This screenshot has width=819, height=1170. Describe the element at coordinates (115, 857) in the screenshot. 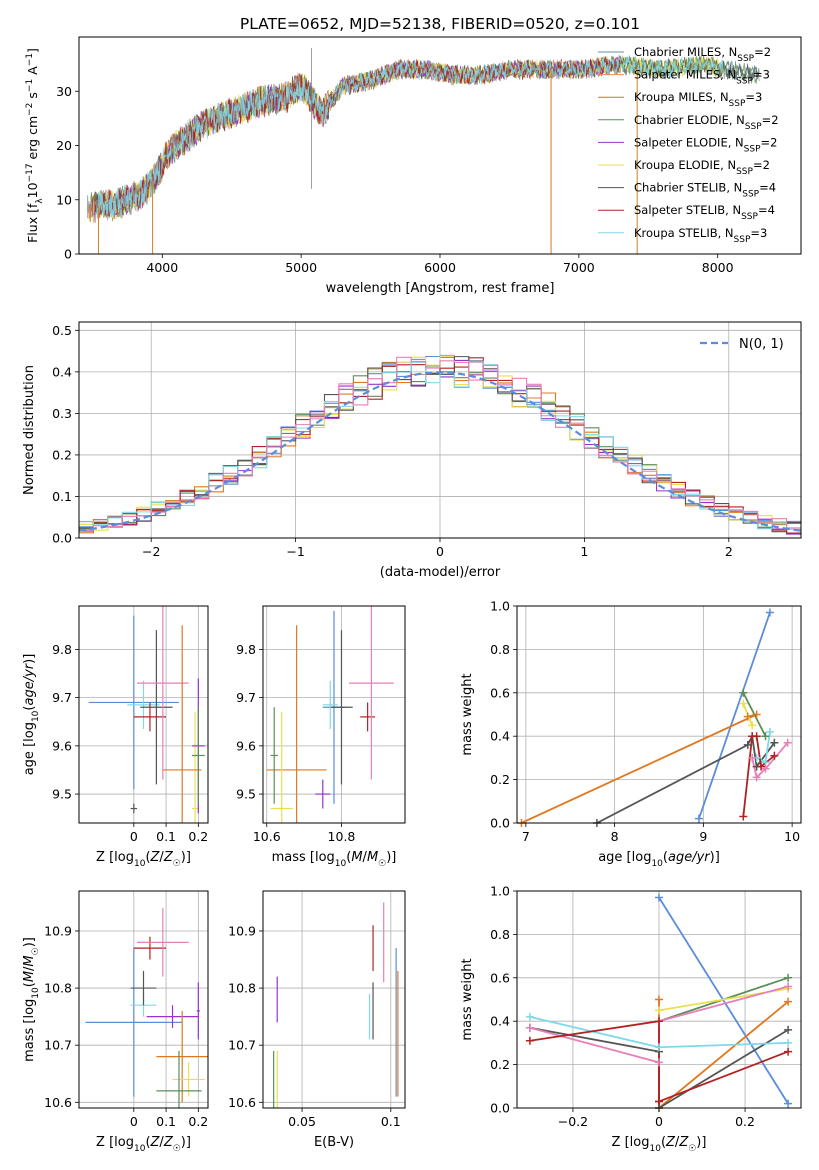

I see `label-part: Z [log` at that location.